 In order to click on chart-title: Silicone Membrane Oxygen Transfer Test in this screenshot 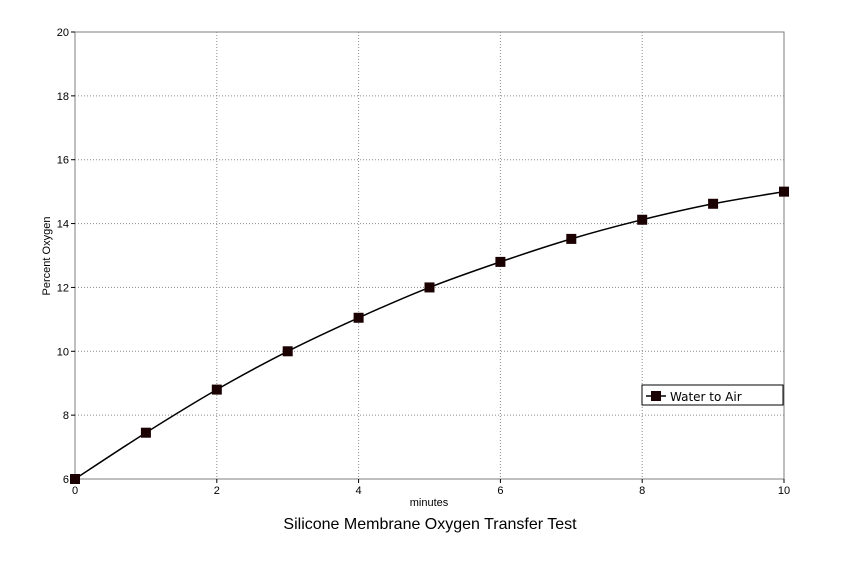, I will do `click(430, 524)`.